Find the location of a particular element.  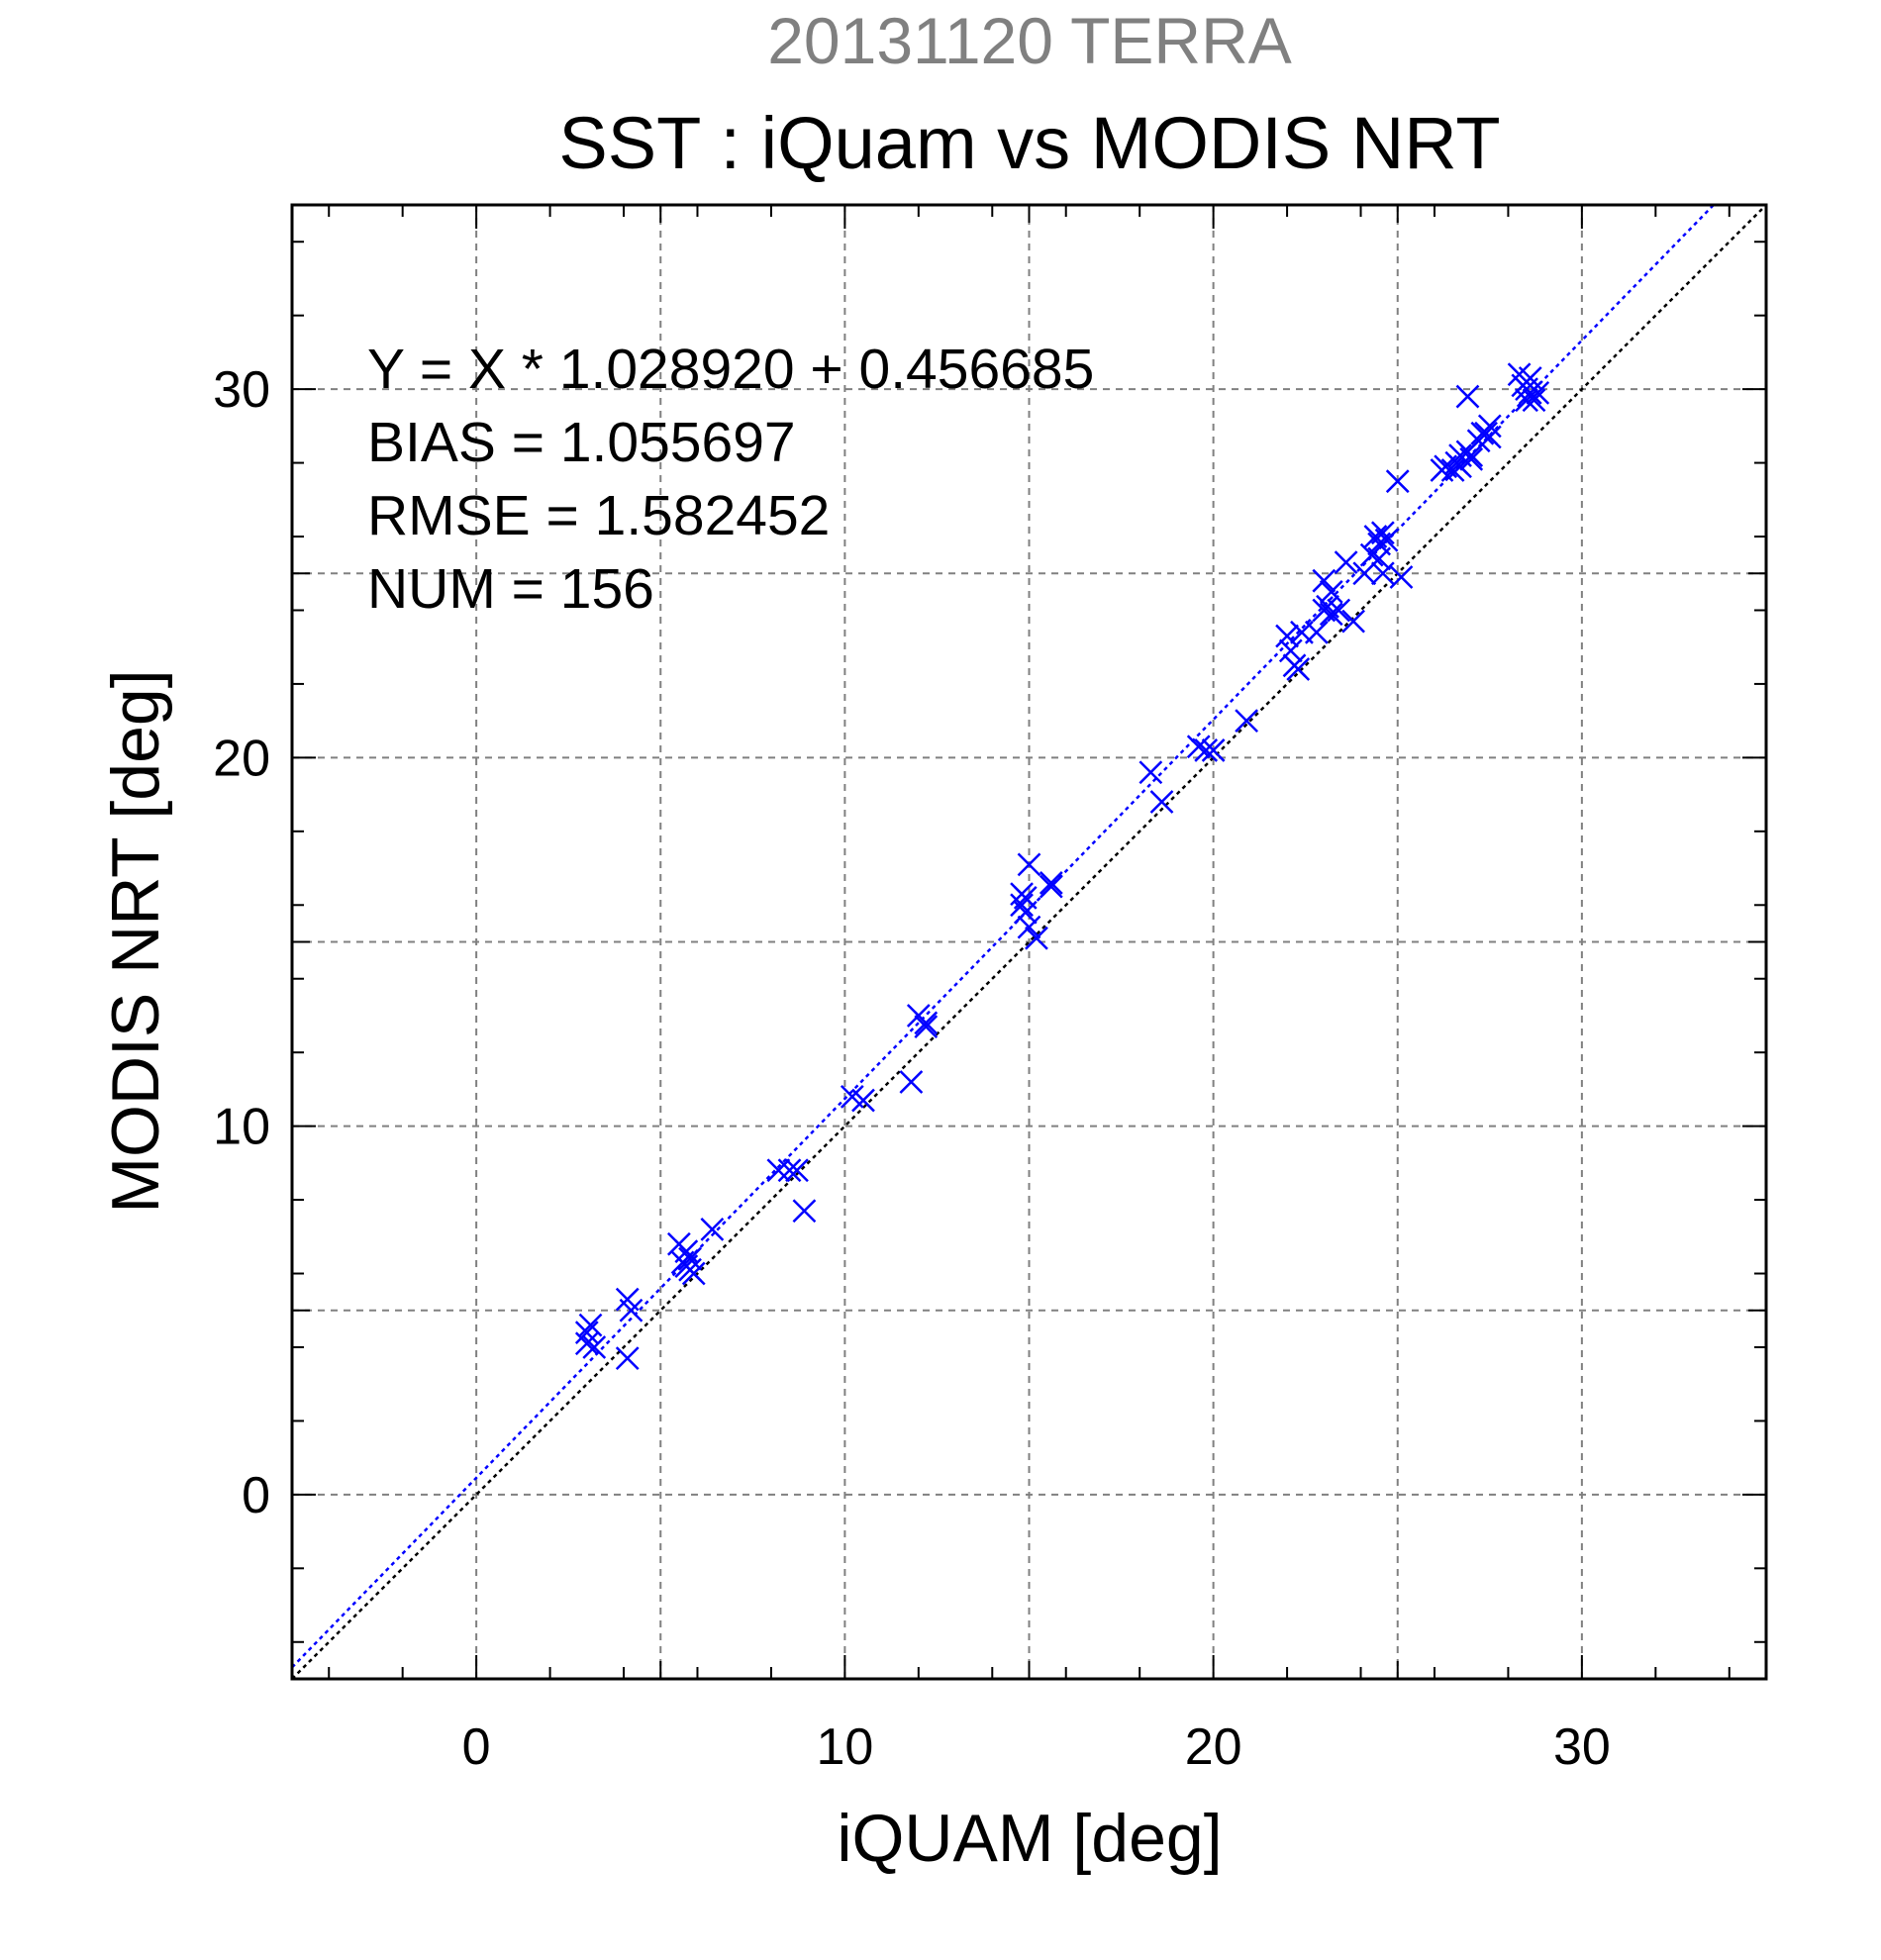

annotation-num: NUM = 156 is located at coordinates (511, 589).